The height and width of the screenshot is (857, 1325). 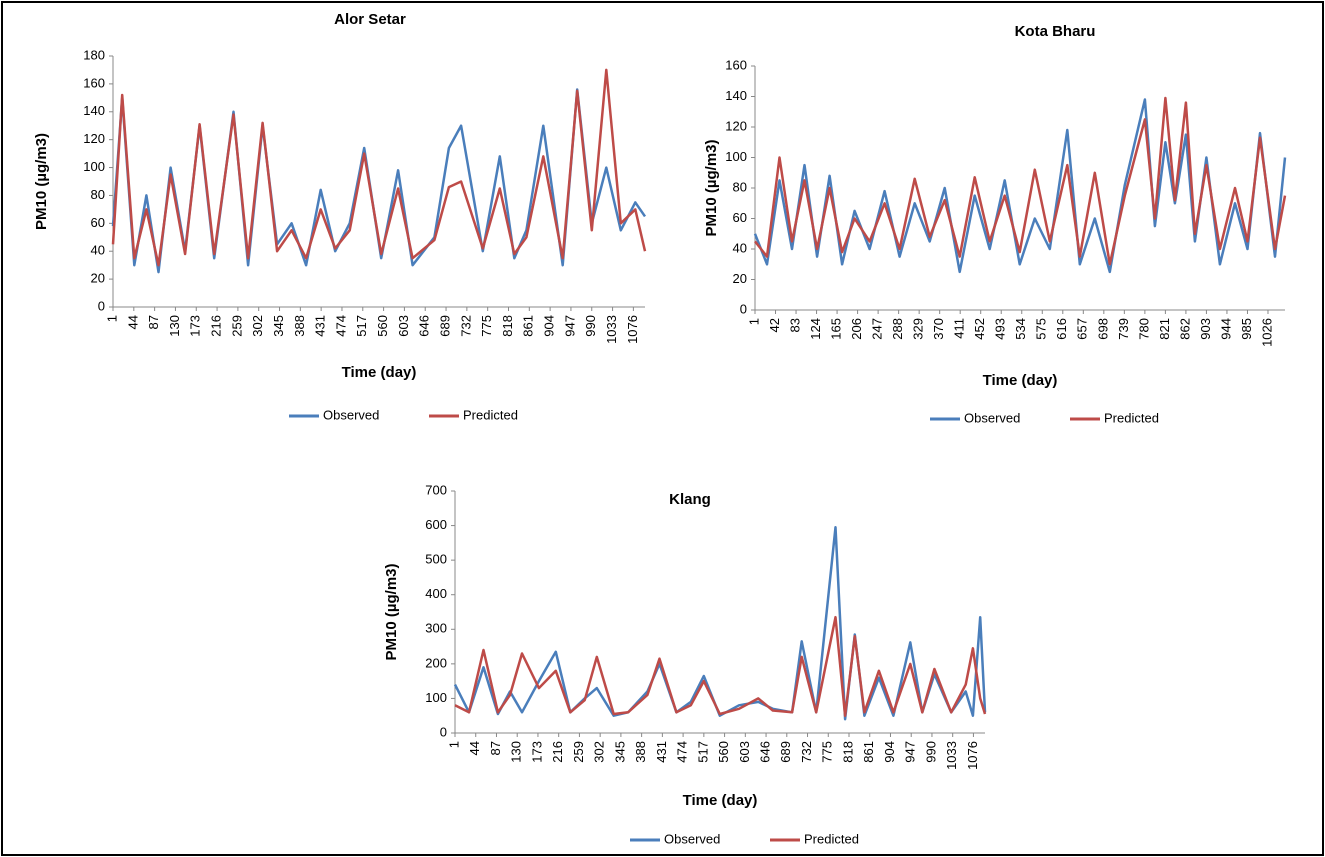 What do you see at coordinates (868, 752) in the screenshot?
I see `x-tick-label: 861` at bounding box center [868, 752].